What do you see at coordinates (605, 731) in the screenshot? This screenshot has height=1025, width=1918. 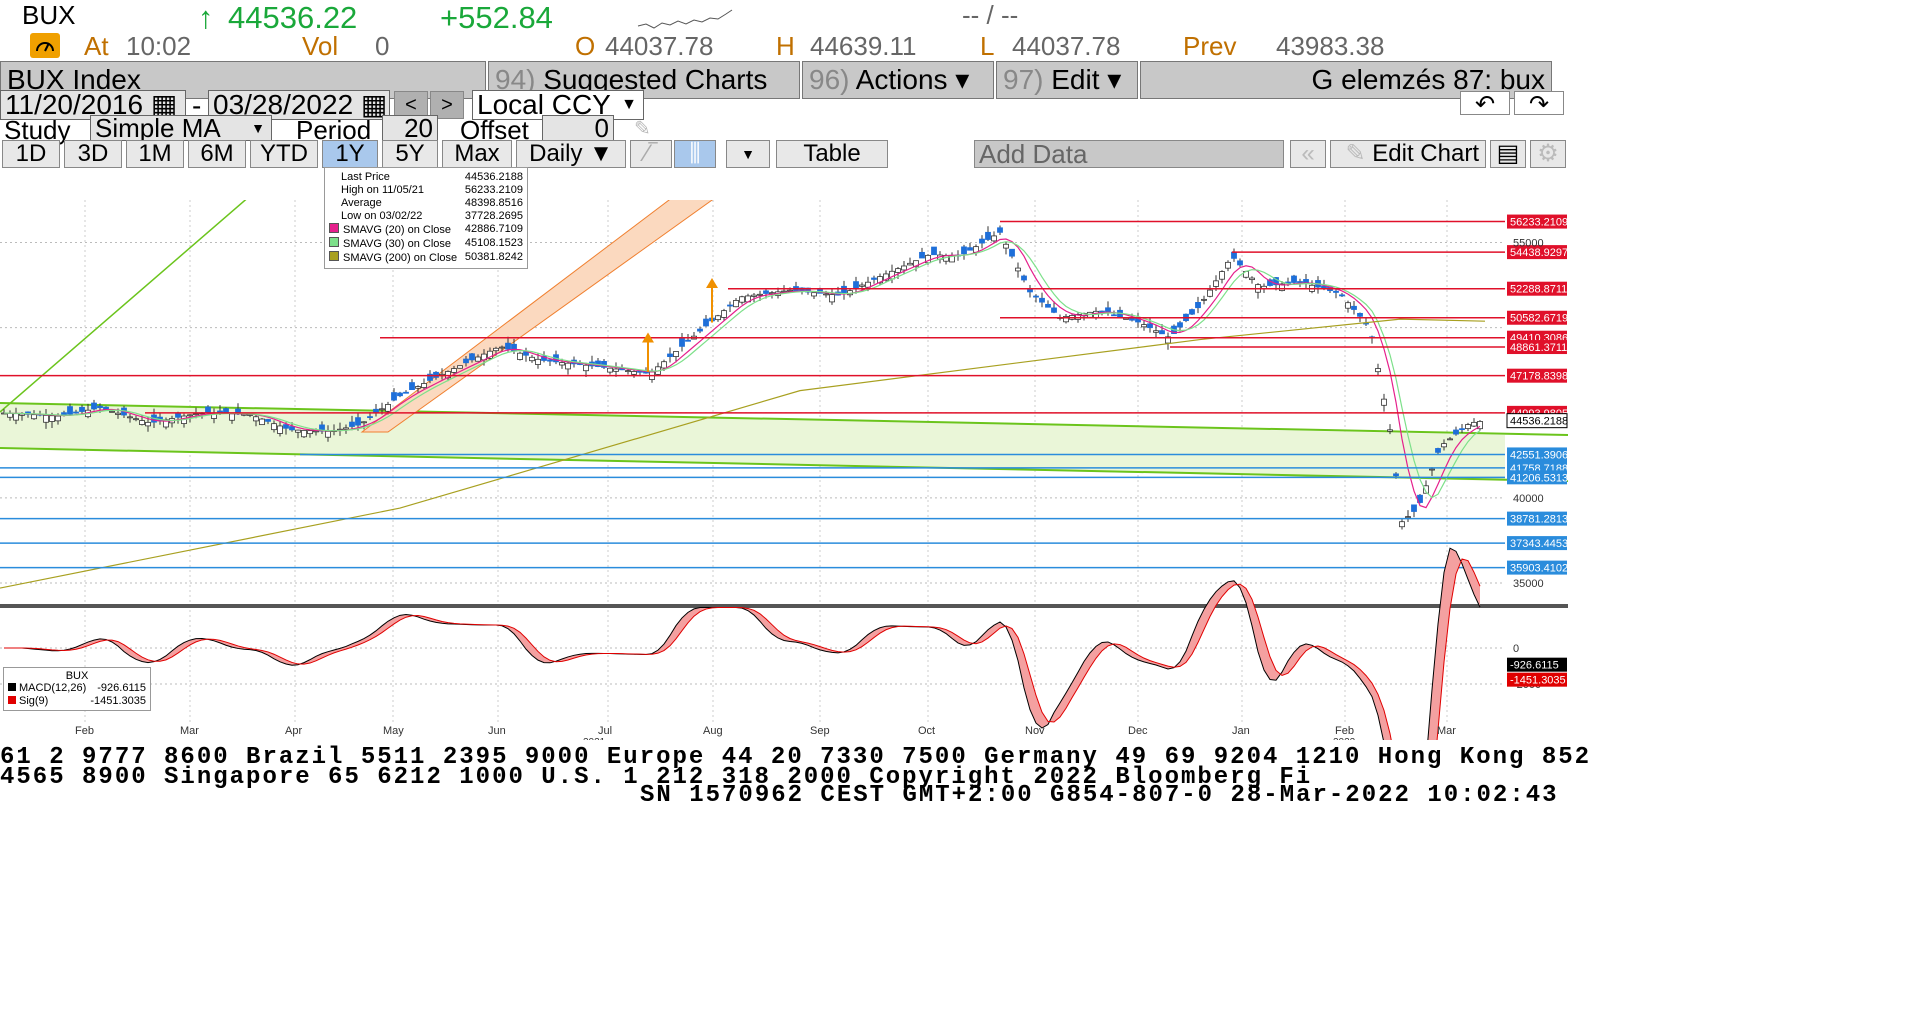 I see `x-tick-label: Jul` at bounding box center [605, 731].